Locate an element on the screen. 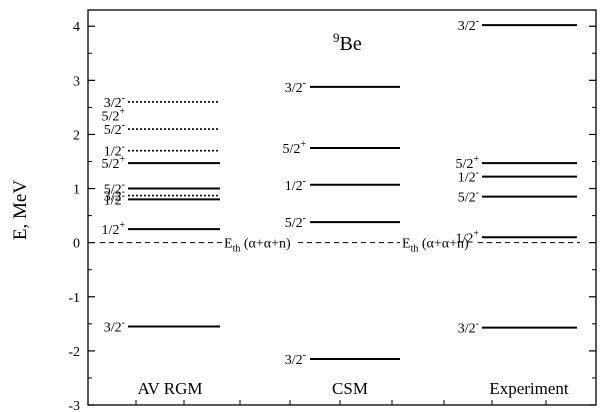 Image resolution: width=611 pixels, height=412 pixels. nucleus-symbol: Be is located at coordinates (351, 44).